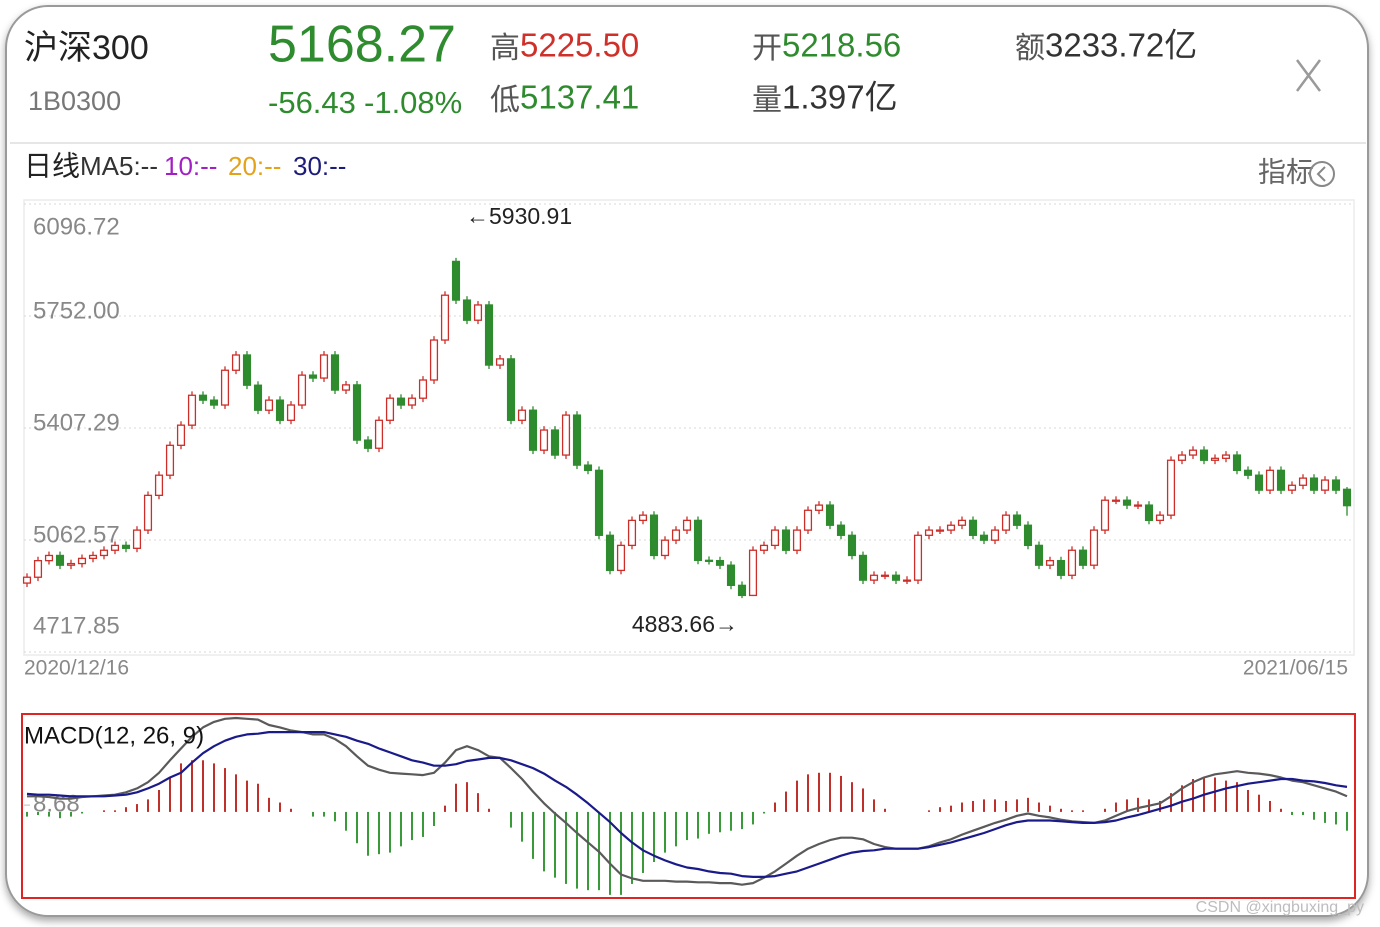 The image size is (1380, 927). I want to click on stock-name: 沪深300, so click(86, 48).